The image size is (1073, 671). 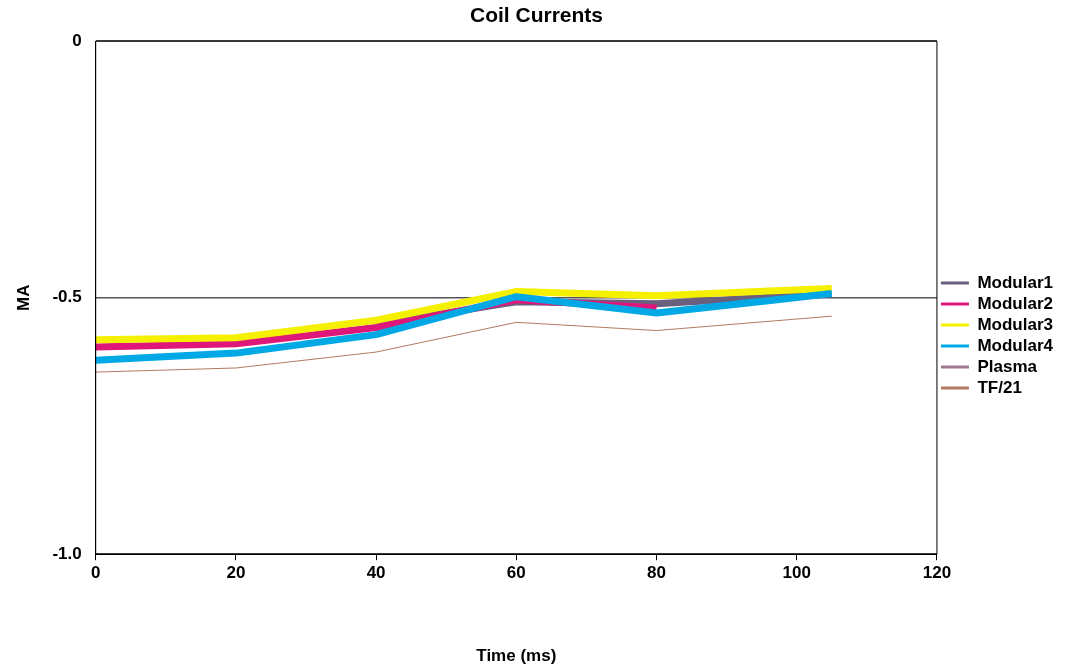 What do you see at coordinates (77, 40) in the screenshot?
I see `y-tick-label: 0` at bounding box center [77, 40].